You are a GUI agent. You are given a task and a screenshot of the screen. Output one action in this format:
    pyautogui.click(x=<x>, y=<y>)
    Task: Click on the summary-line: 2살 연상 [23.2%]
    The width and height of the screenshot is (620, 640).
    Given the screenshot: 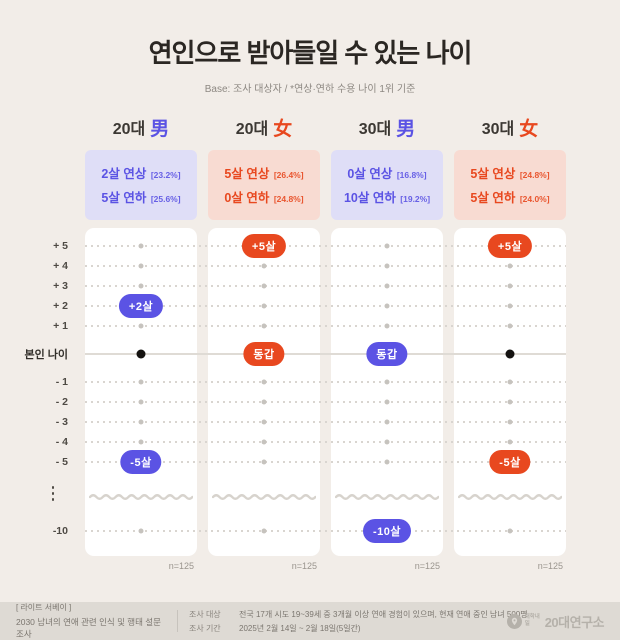 What is the action you would take?
    pyautogui.click(x=140, y=173)
    